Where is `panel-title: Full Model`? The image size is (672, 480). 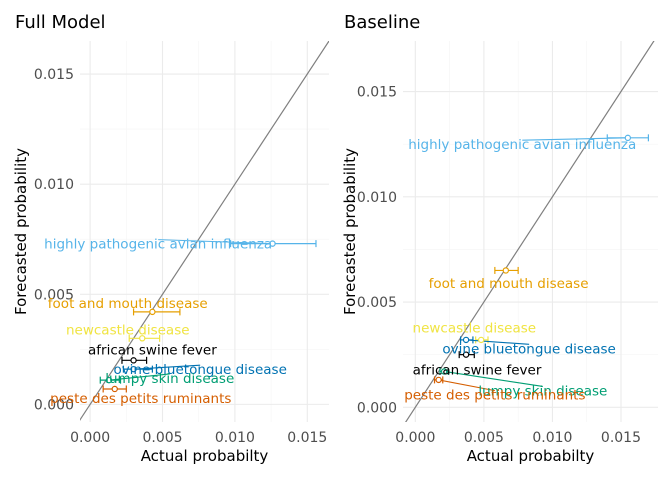 panel-title: Full Model is located at coordinates (60, 22).